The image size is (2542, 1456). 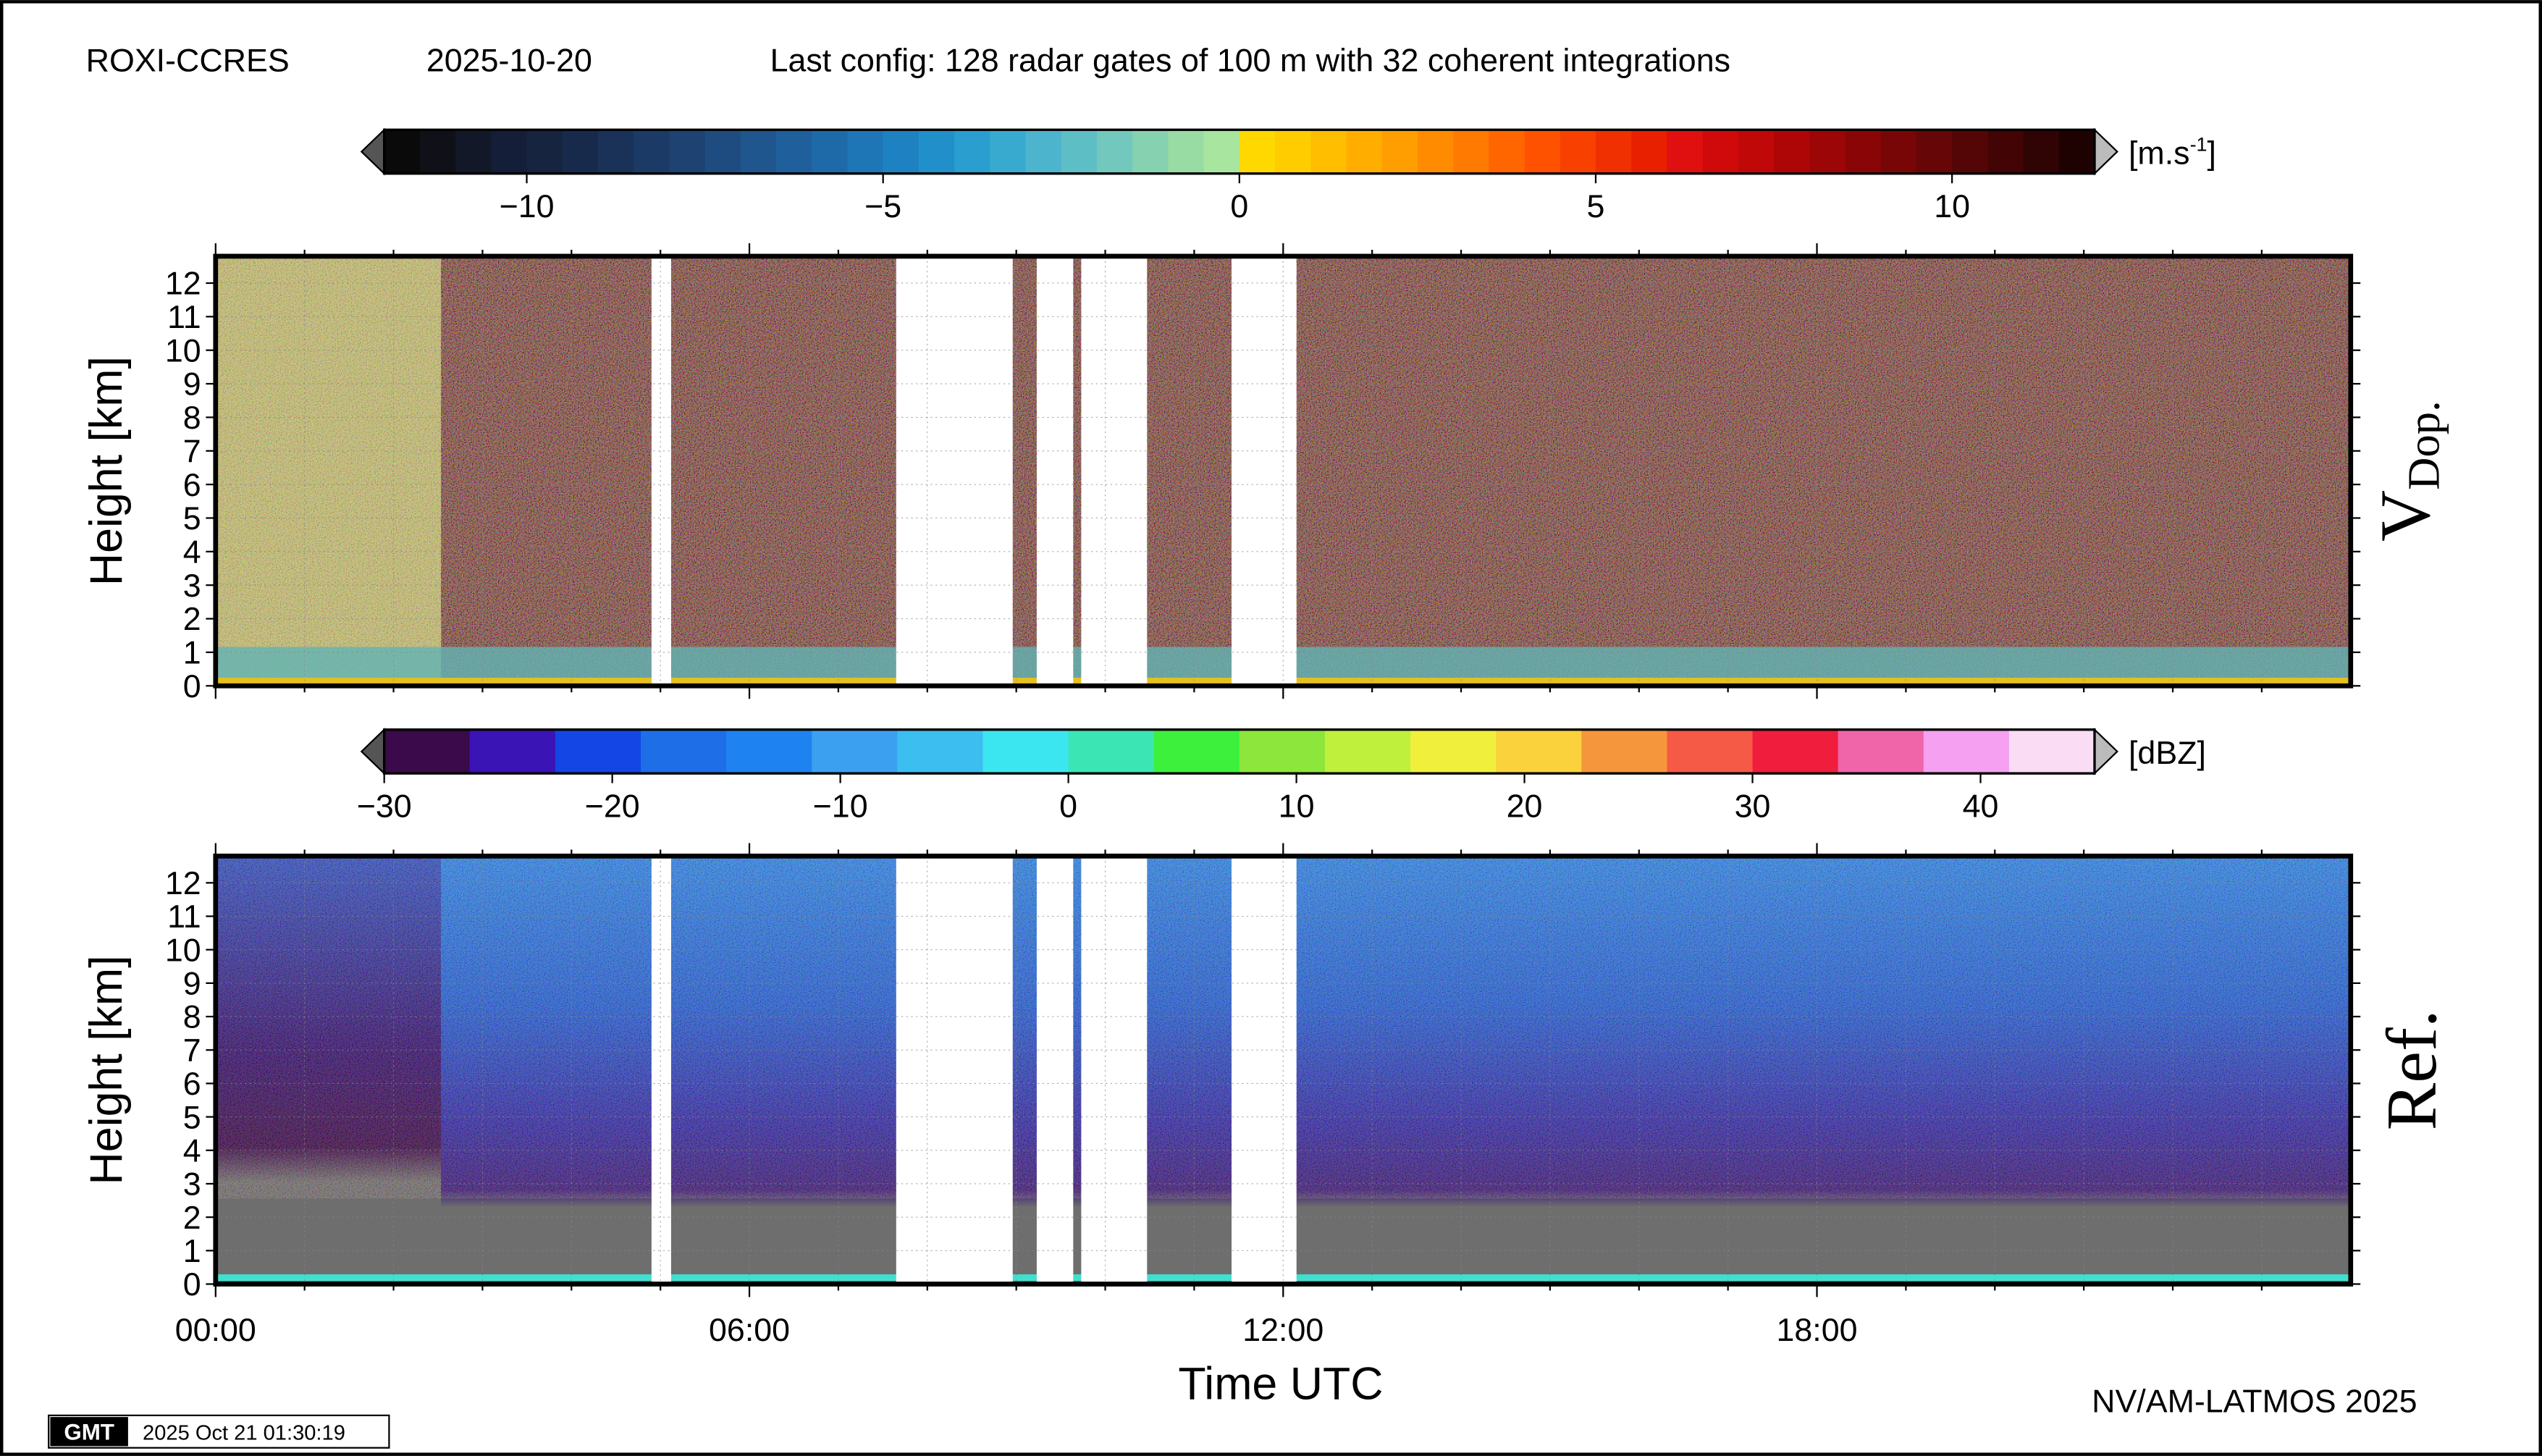 I want to click on credit: NV/AM-LATMOS 2025, so click(x=2254, y=1401).